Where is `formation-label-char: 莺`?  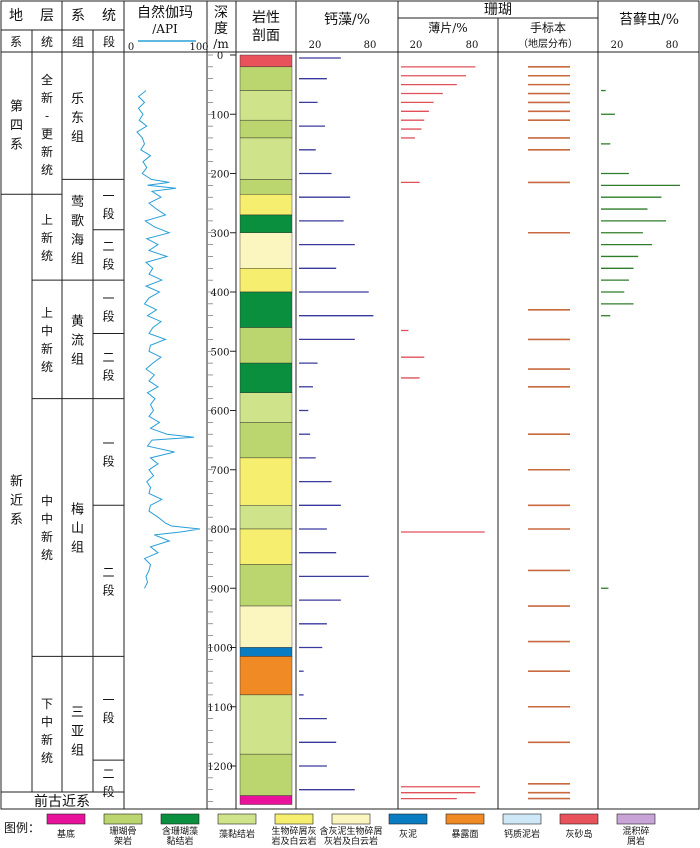
formation-label-char: 莺 is located at coordinates (77, 202).